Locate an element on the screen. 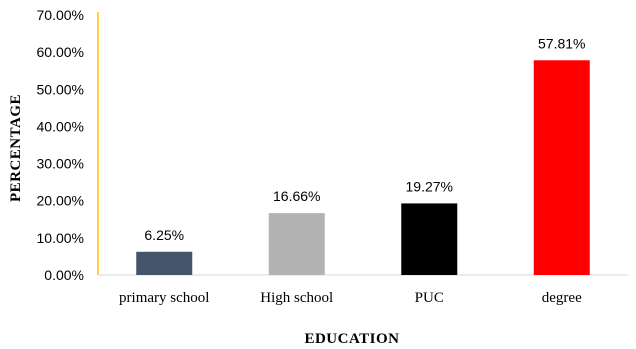  y-tick-label: 30.00% is located at coordinates (60, 164).